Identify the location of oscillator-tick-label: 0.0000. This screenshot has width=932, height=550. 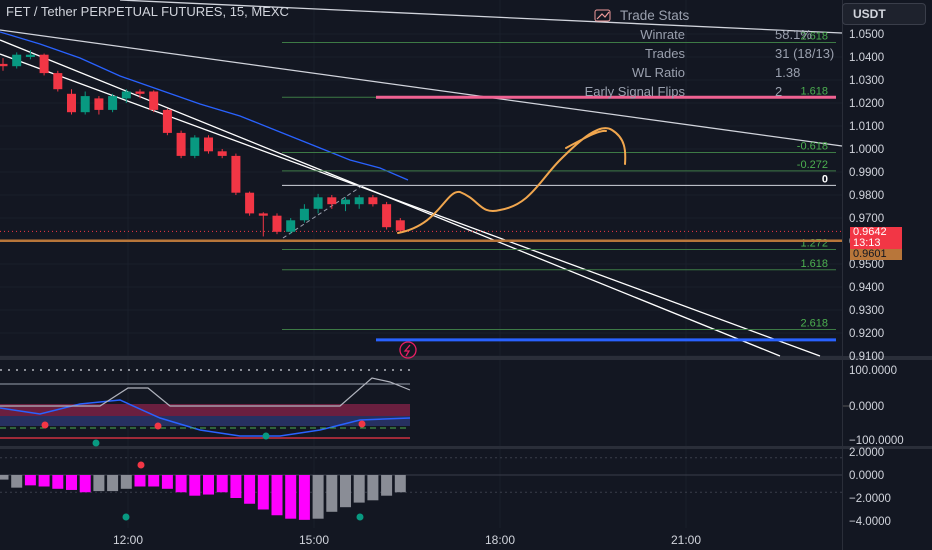
(866, 407).